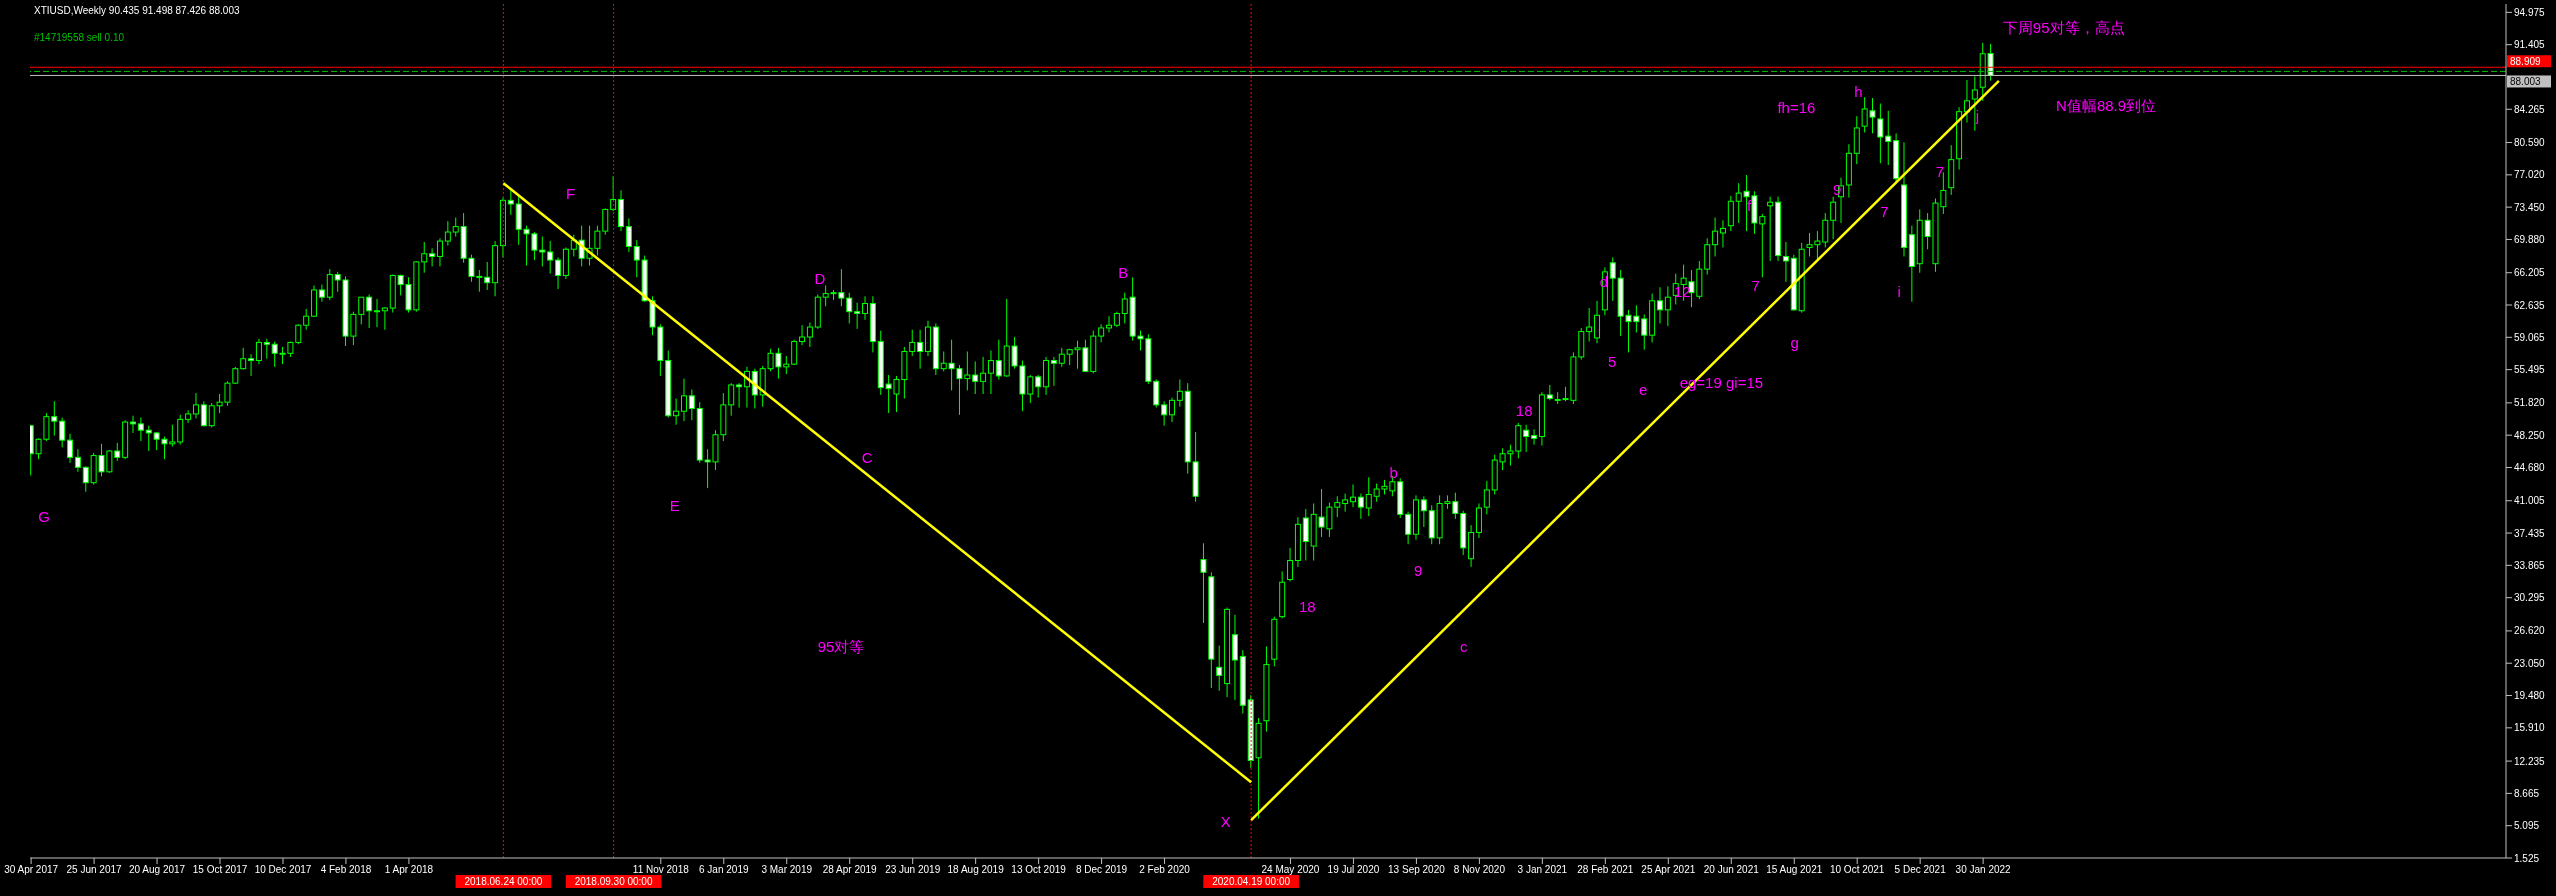 The height and width of the screenshot is (896, 2556). Describe the element at coordinates (787, 870) in the screenshot. I see `x-tick-label: 3 Mar 2019` at that location.